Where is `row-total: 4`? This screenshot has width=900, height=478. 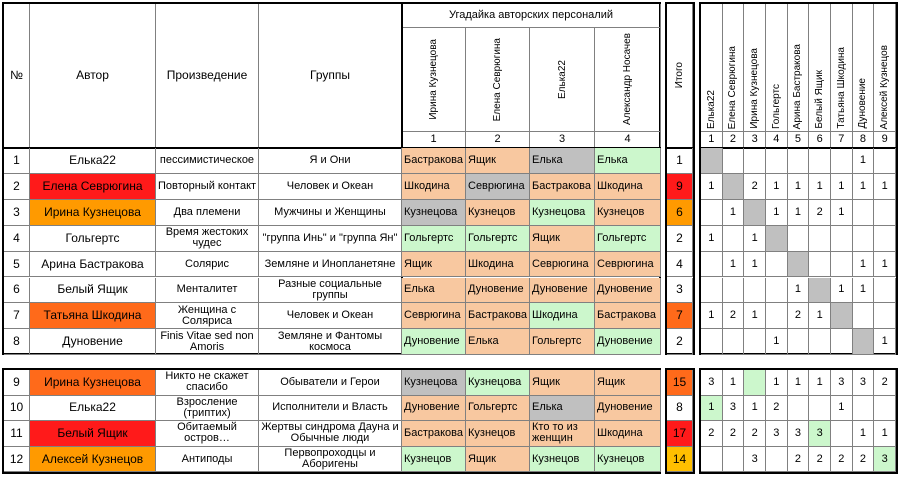 row-total: 4 is located at coordinates (680, 264).